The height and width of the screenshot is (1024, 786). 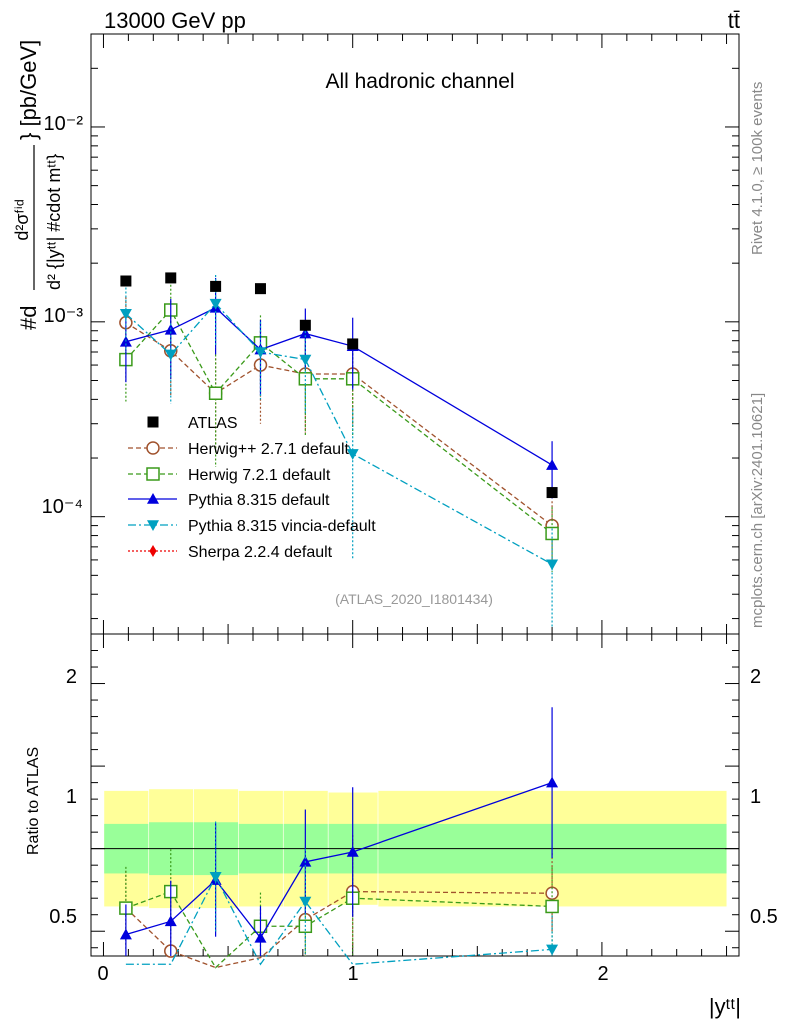 What do you see at coordinates (352, 974) in the screenshot?
I see `xtick-label: 1` at bounding box center [352, 974].